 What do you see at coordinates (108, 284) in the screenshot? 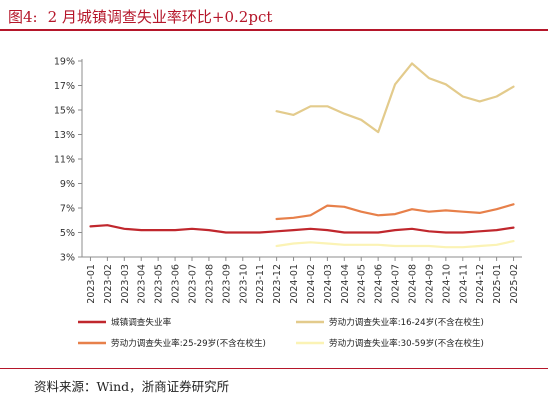
I see `x-tick-label: 2023-02` at bounding box center [108, 284].